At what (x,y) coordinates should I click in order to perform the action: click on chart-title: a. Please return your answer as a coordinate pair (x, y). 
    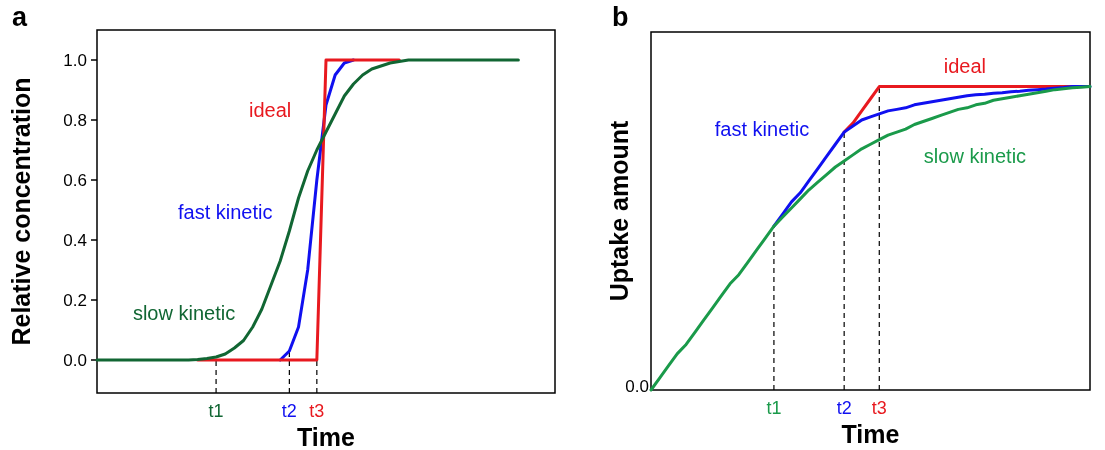
    Looking at the image, I should click on (20, 17).